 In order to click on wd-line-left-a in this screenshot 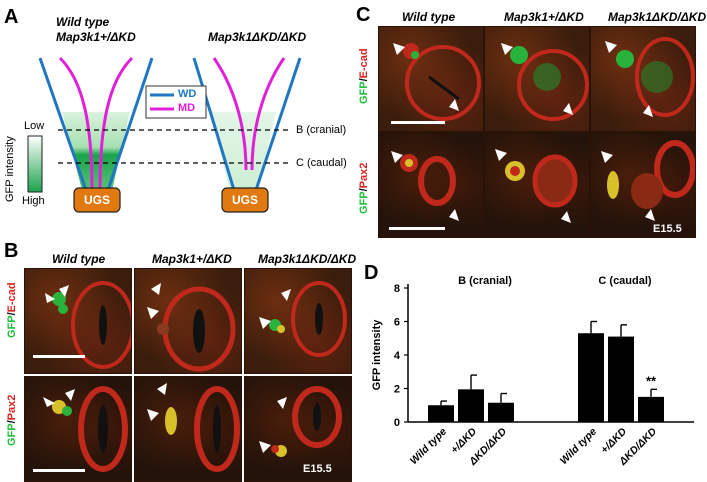, I will do `click(63, 124)`.